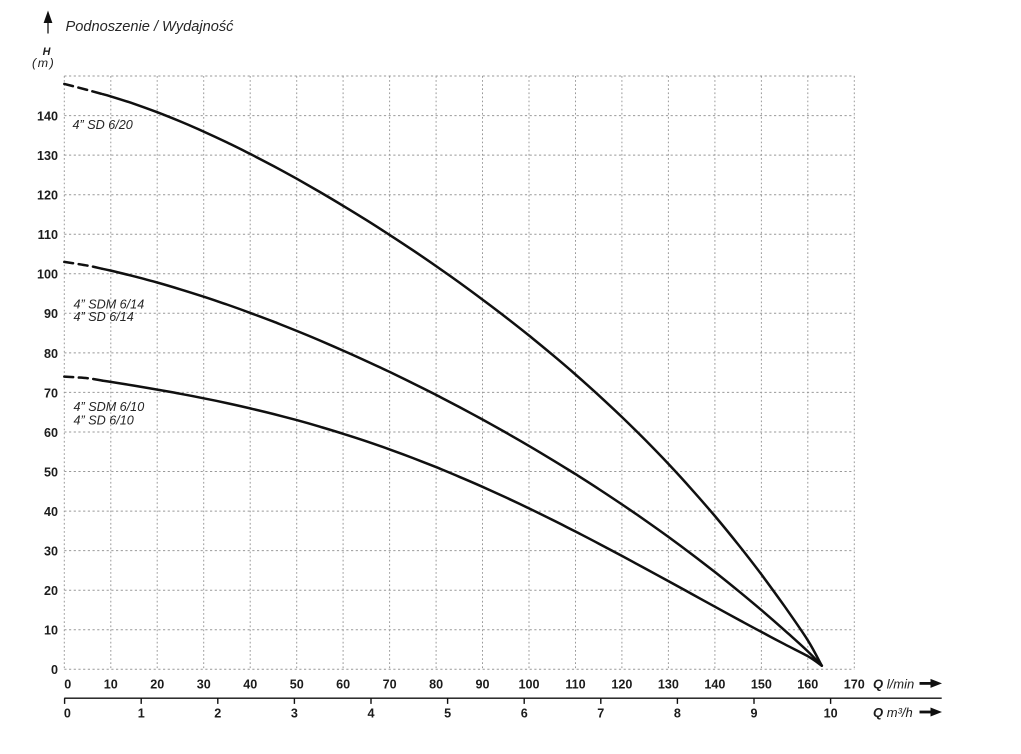 This screenshot has width=1021, height=754. Describe the element at coordinates (761, 684) in the screenshot. I see `svg-text: 150` at that location.